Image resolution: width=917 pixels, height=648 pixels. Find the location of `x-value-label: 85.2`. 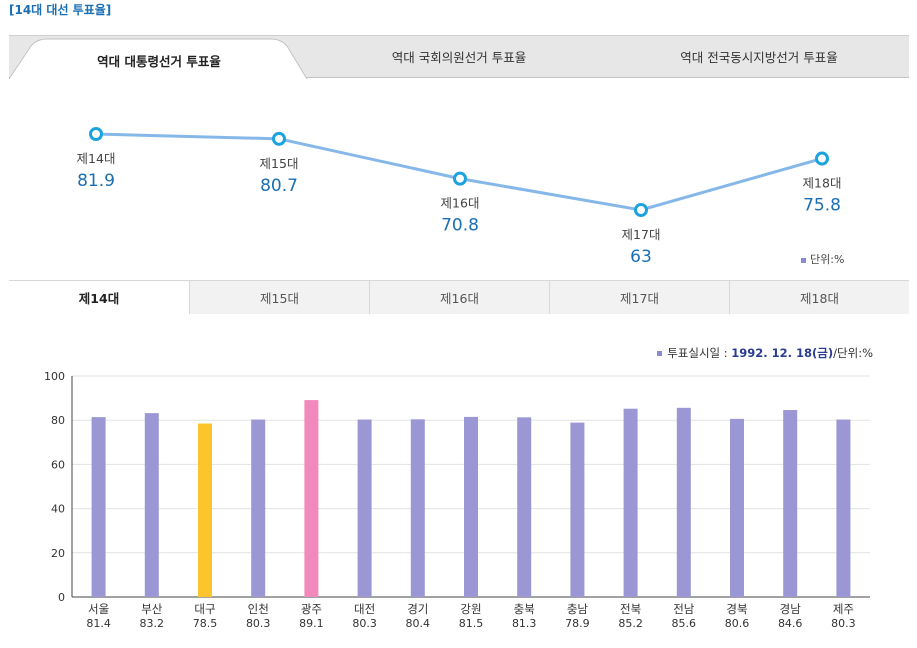

x-value-label: 85.2 is located at coordinates (630, 623).